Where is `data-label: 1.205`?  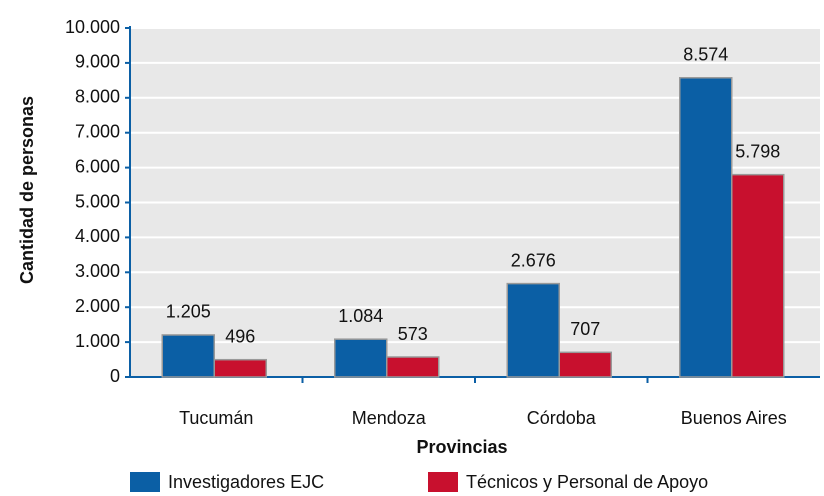
data-label: 1.205 is located at coordinates (188, 312).